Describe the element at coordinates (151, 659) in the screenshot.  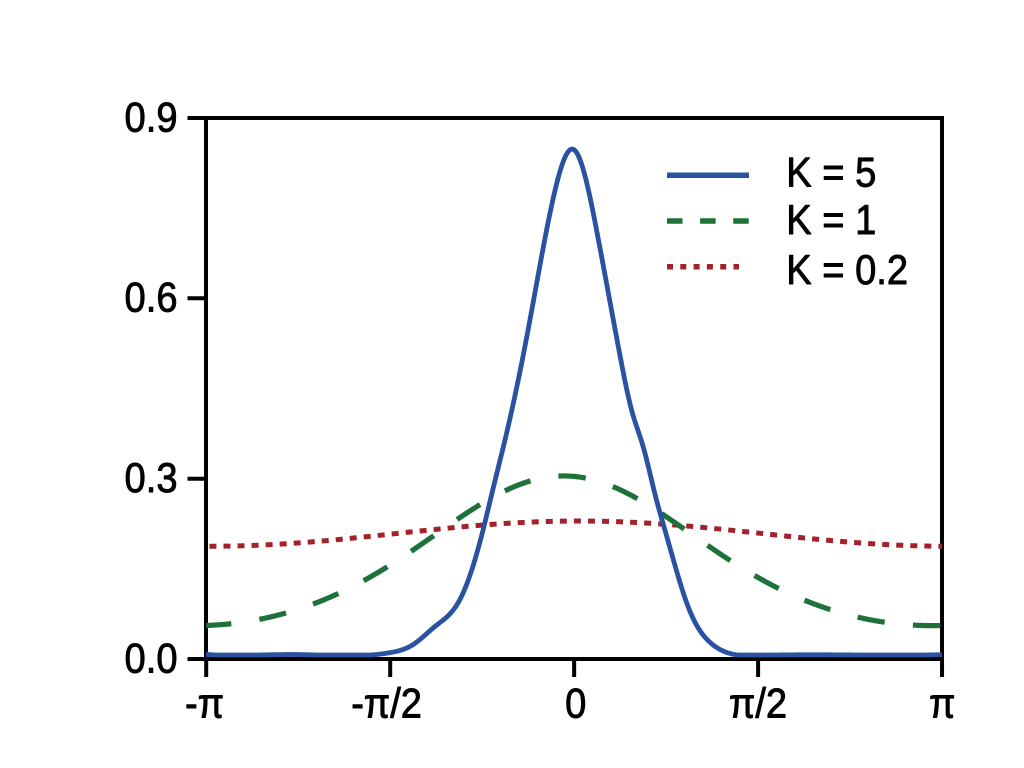
I see `svg-text: 0.0` at that location.